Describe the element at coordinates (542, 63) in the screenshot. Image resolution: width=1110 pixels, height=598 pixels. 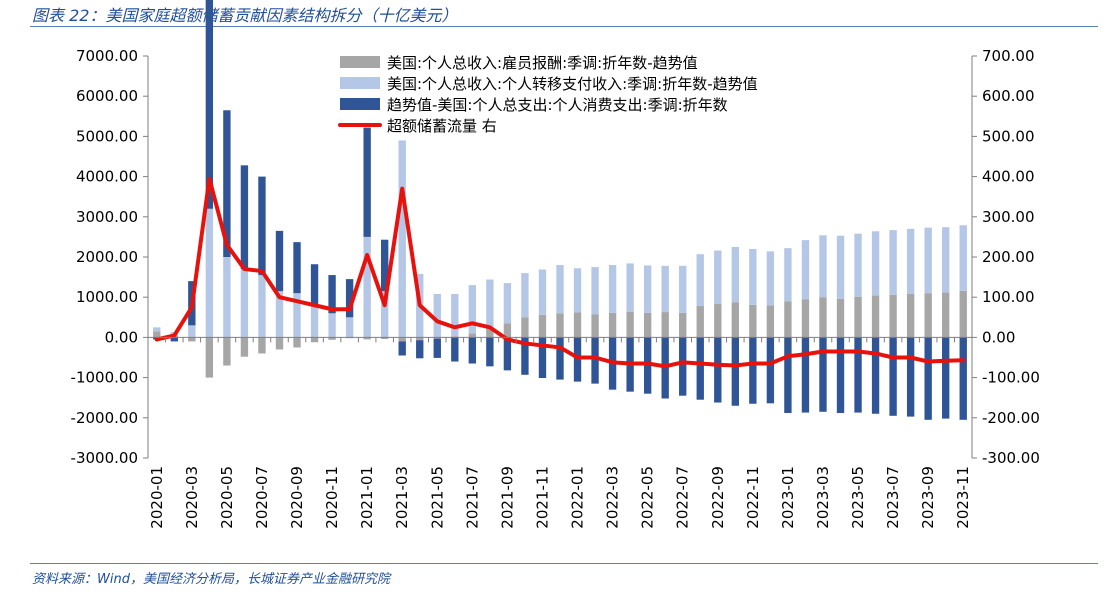
I see `legend-label-1: 美国:个人总收入:雇员报酬:季调:折年数-趋势值` at that location.